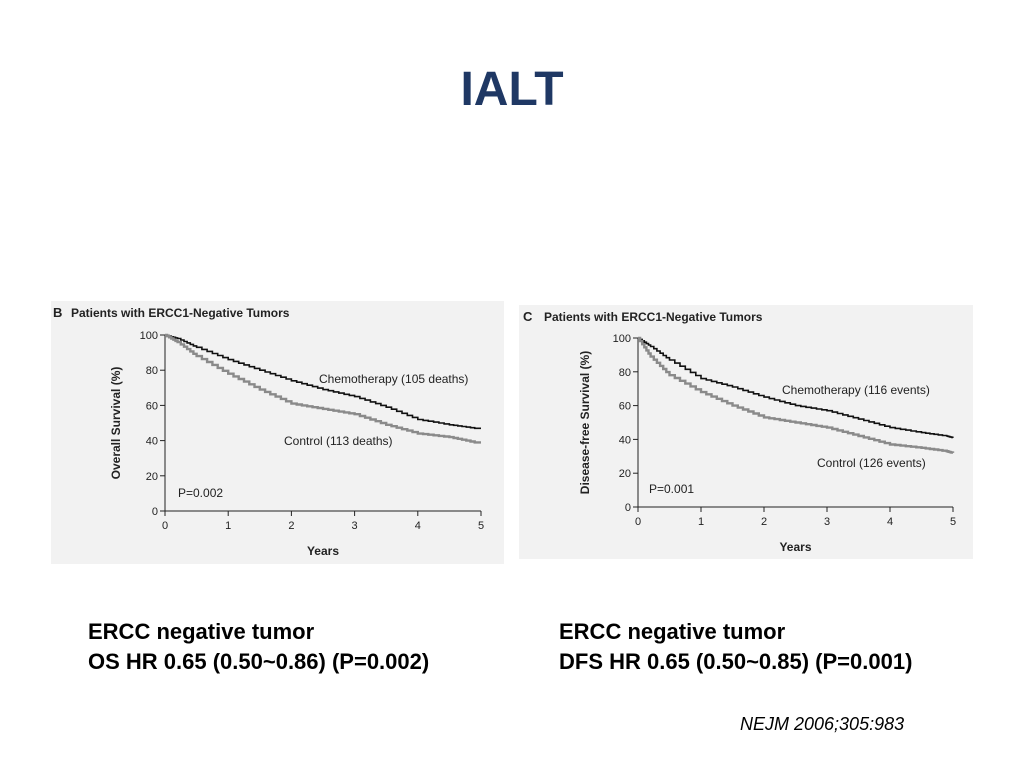  What do you see at coordinates (57, 312) in the screenshot?
I see `os-panel-letter: B` at bounding box center [57, 312].